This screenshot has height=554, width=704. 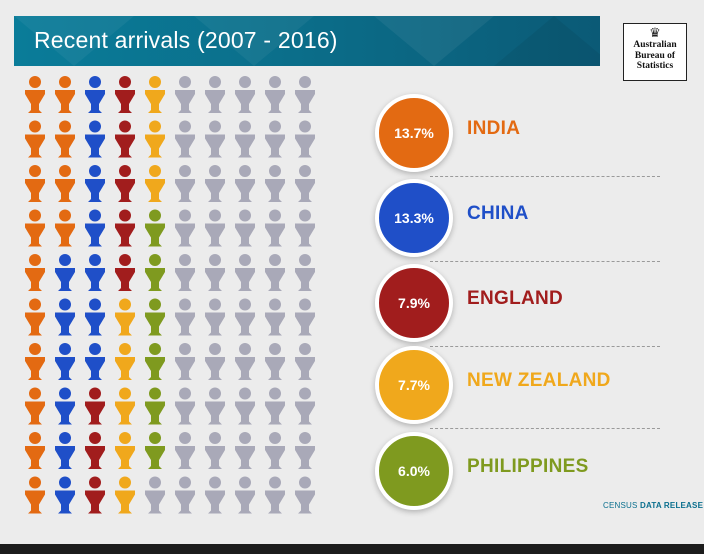 I want to click on country-label: INDIA, so click(x=494, y=128).